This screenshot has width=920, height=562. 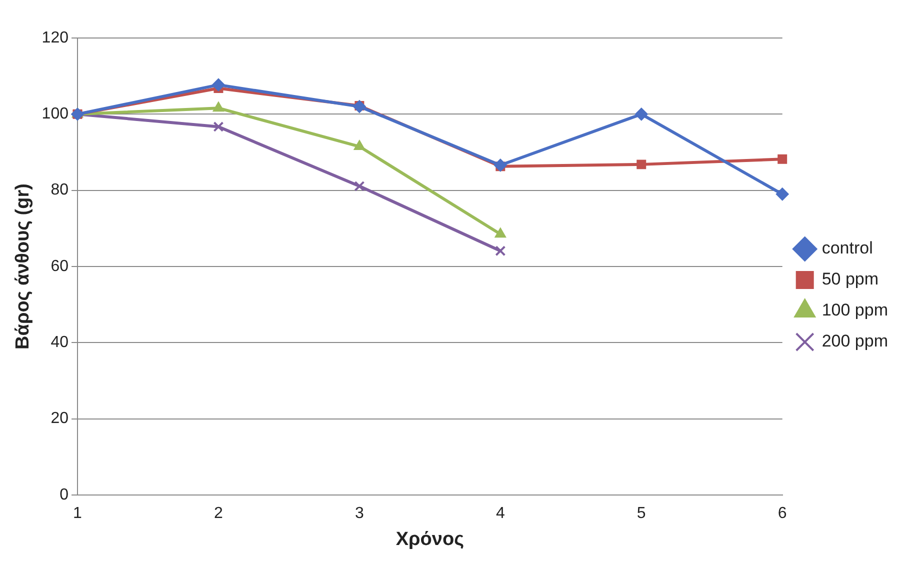 What do you see at coordinates (59, 190) in the screenshot?
I see `y-tick-label: 80` at bounding box center [59, 190].